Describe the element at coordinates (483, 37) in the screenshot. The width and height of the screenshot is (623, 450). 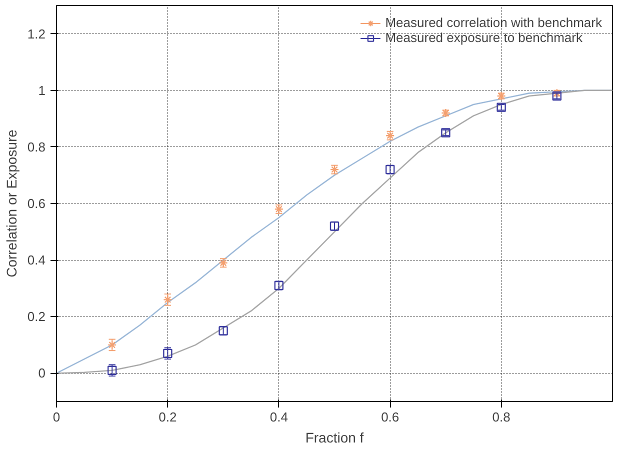
I see `legend-label: Measured exposure to benchmark` at that location.